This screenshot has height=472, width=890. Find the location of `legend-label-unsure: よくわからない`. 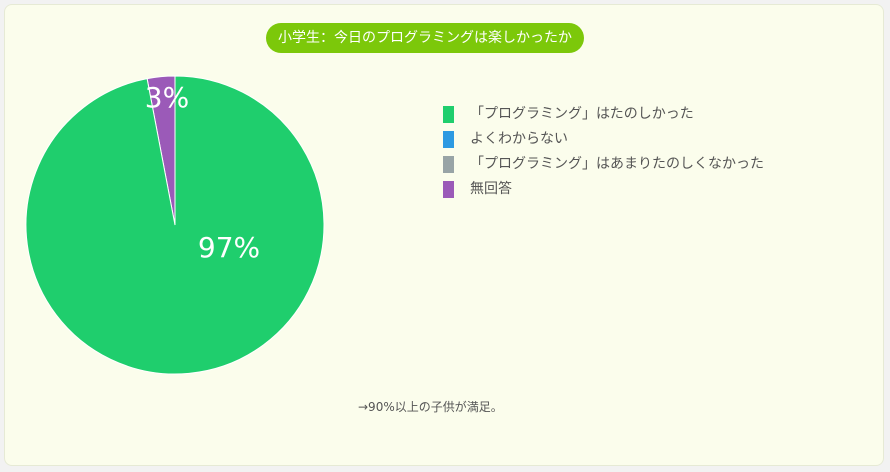

legend-label-unsure: よくわからない is located at coordinates (519, 139).